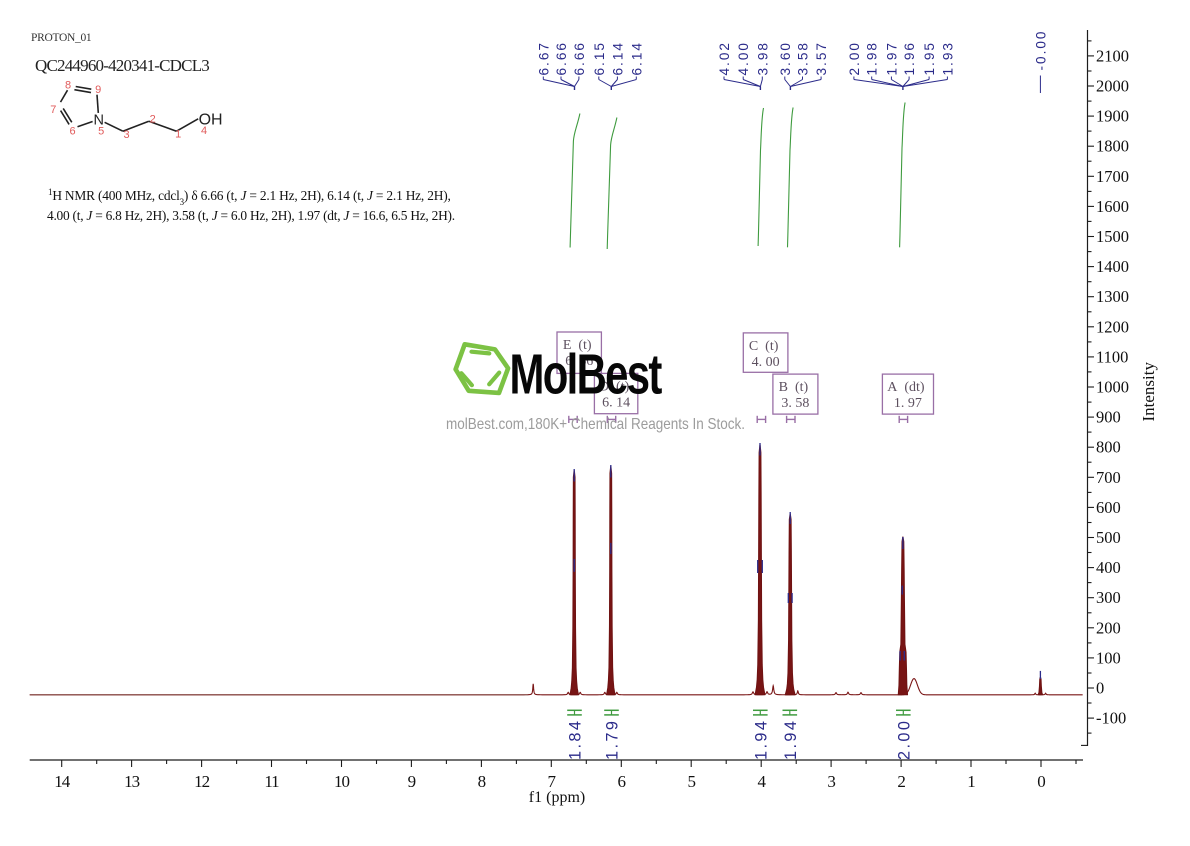  Describe the element at coordinates (202, 781) in the screenshot. I see `svg-text: 12` at that location.